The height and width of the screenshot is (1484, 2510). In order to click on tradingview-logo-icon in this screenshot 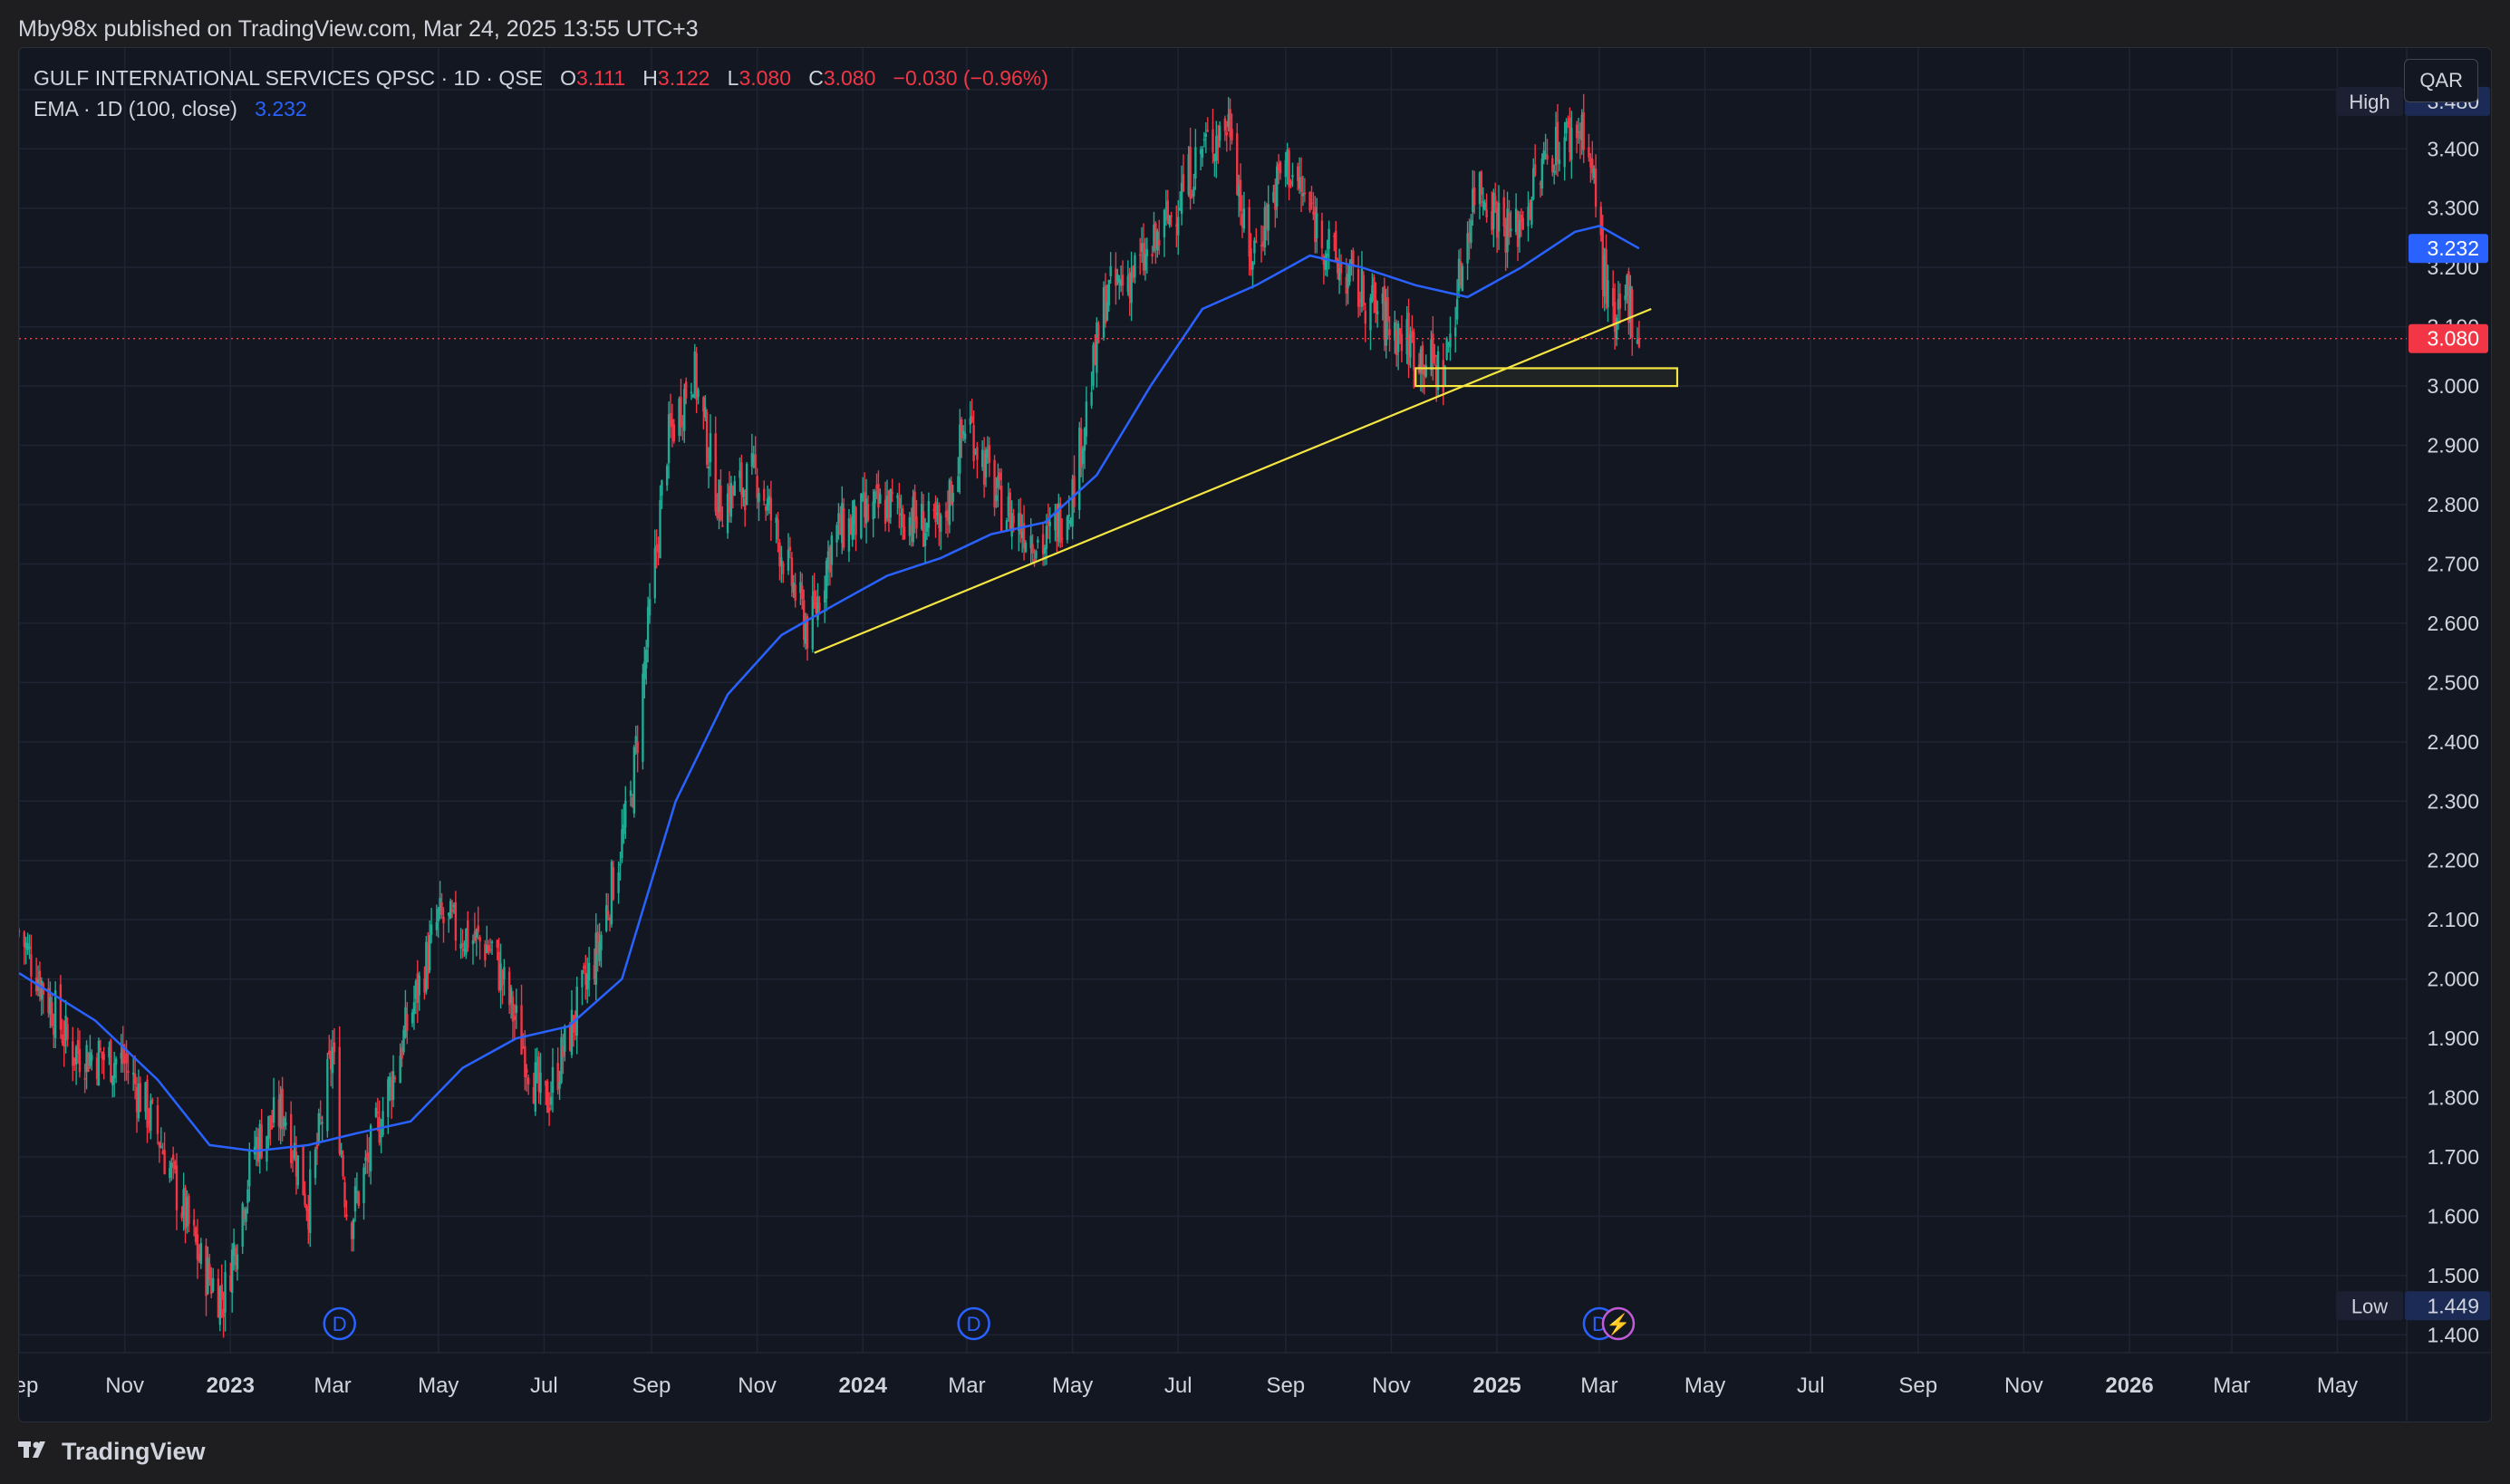, I will do `click(36, 1452)`.